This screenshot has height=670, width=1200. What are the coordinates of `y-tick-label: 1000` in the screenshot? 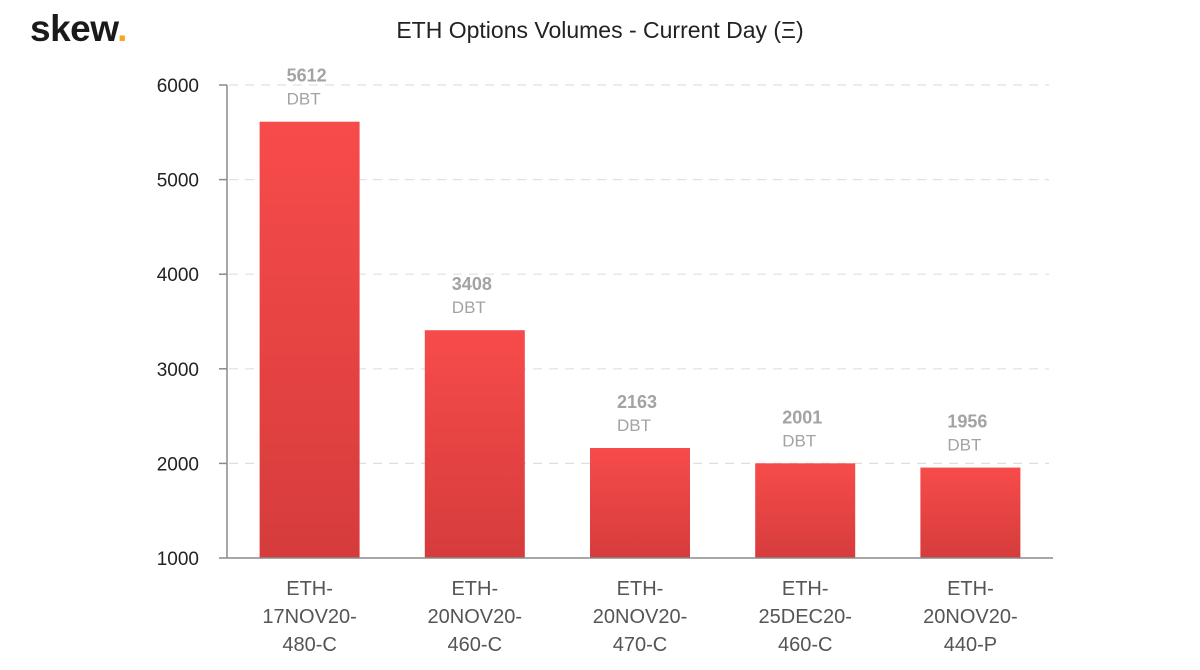 It's located at (178, 559).